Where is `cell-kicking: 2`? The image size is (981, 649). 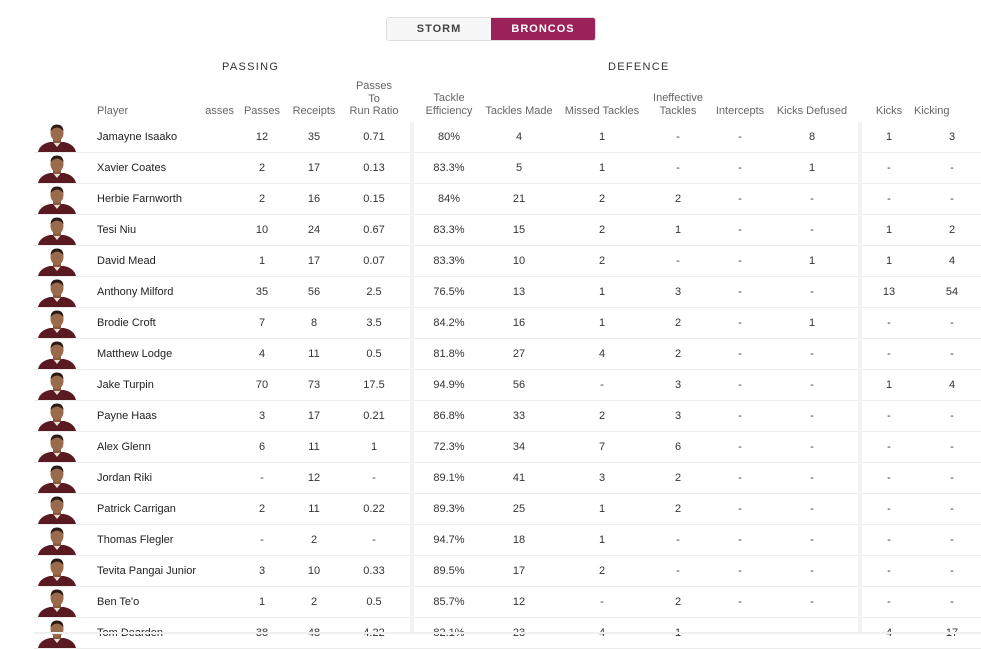 cell-kicking: 2 is located at coordinates (952, 230).